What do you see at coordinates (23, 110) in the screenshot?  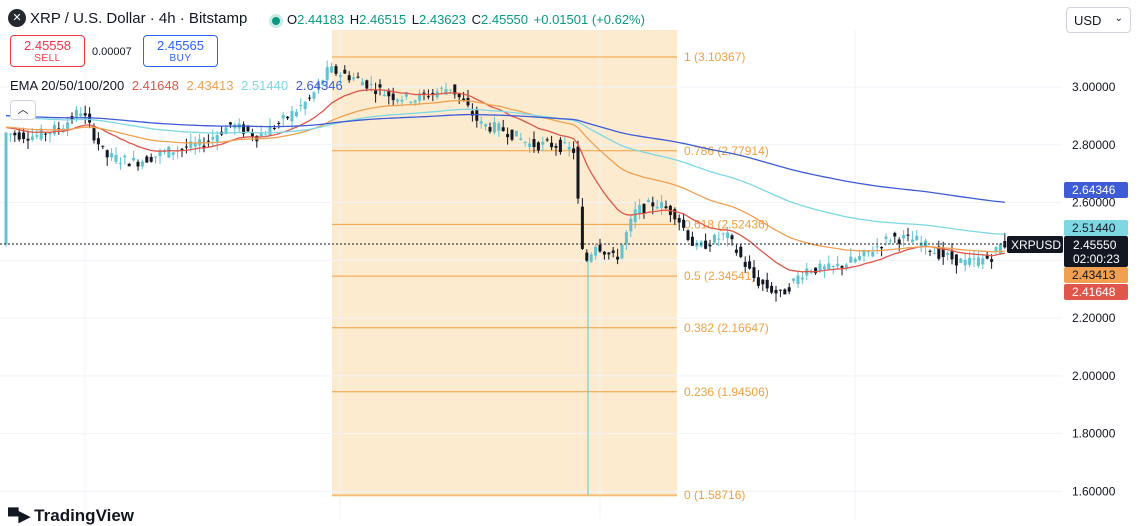 I see `collapse-legend-button: ︿` at bounding box center [23, 110].